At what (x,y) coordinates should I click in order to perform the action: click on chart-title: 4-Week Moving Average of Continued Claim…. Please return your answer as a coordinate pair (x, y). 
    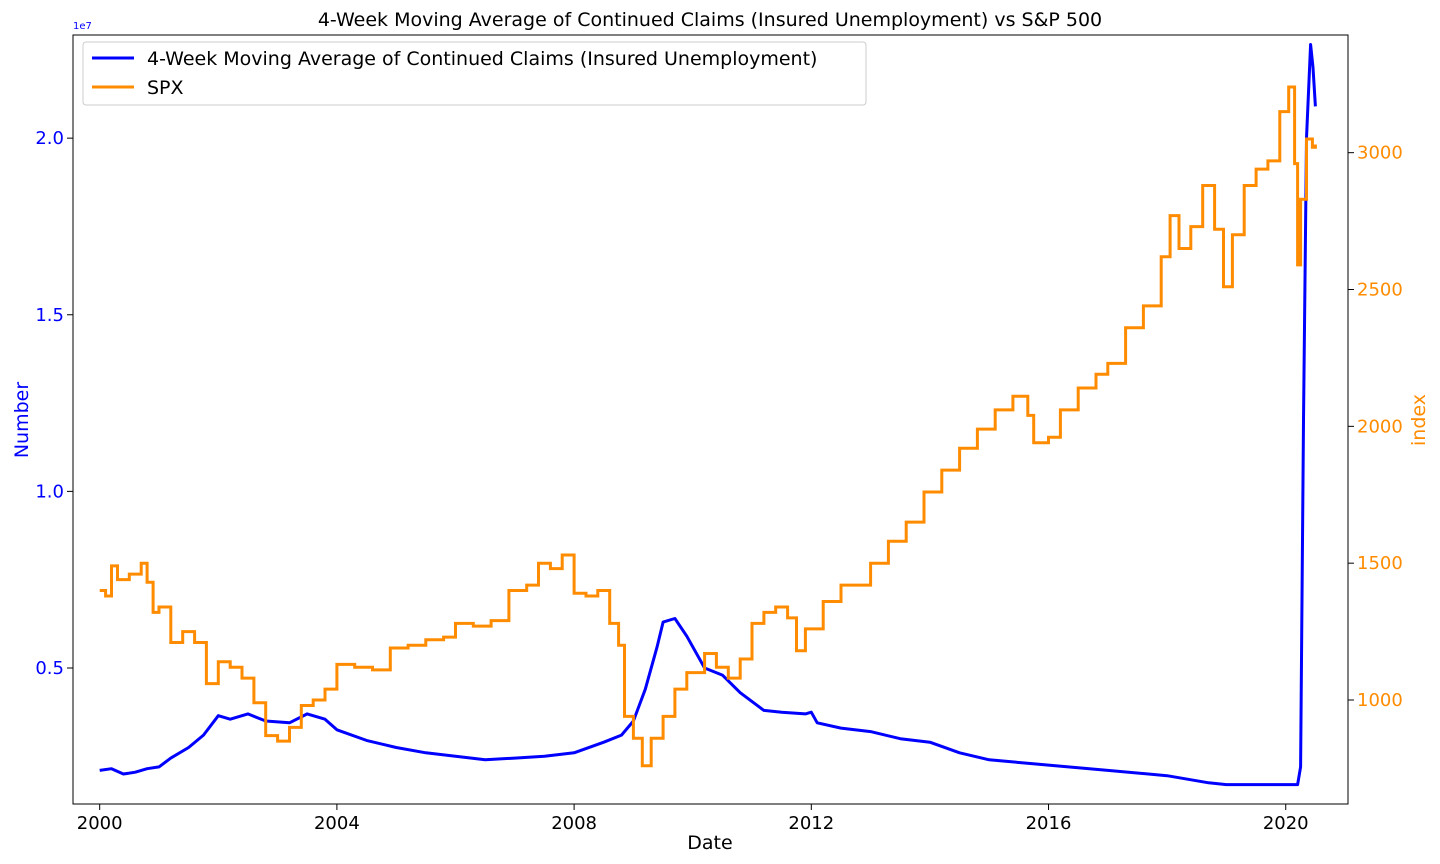
    Looking at the image, I should click on (710, 20).